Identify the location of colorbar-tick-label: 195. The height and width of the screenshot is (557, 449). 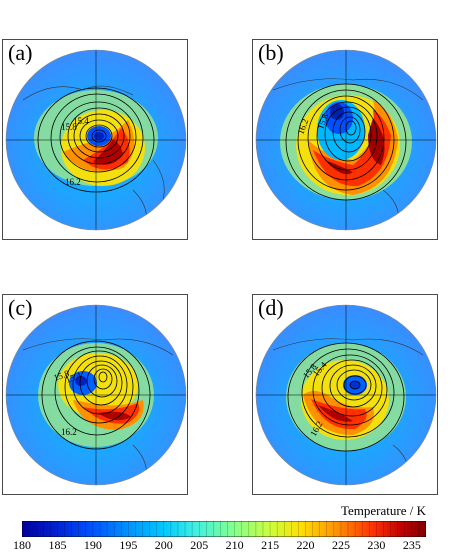
(128, 545).